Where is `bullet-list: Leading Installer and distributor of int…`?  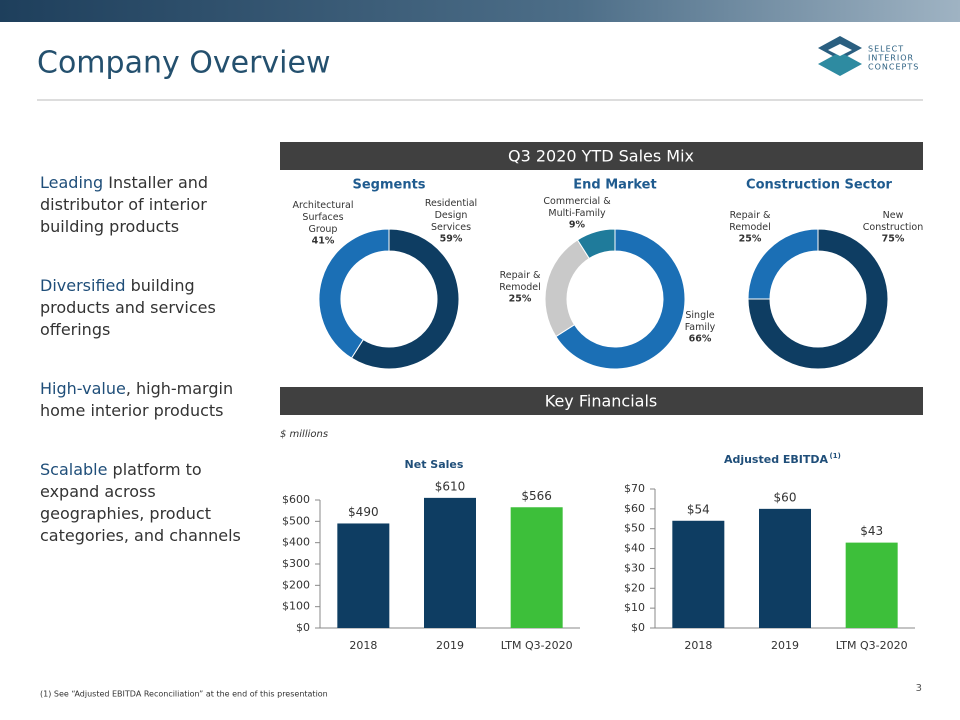 bullet-list: Leading Installer and distributor of int… is located at coordinates (147, 378).